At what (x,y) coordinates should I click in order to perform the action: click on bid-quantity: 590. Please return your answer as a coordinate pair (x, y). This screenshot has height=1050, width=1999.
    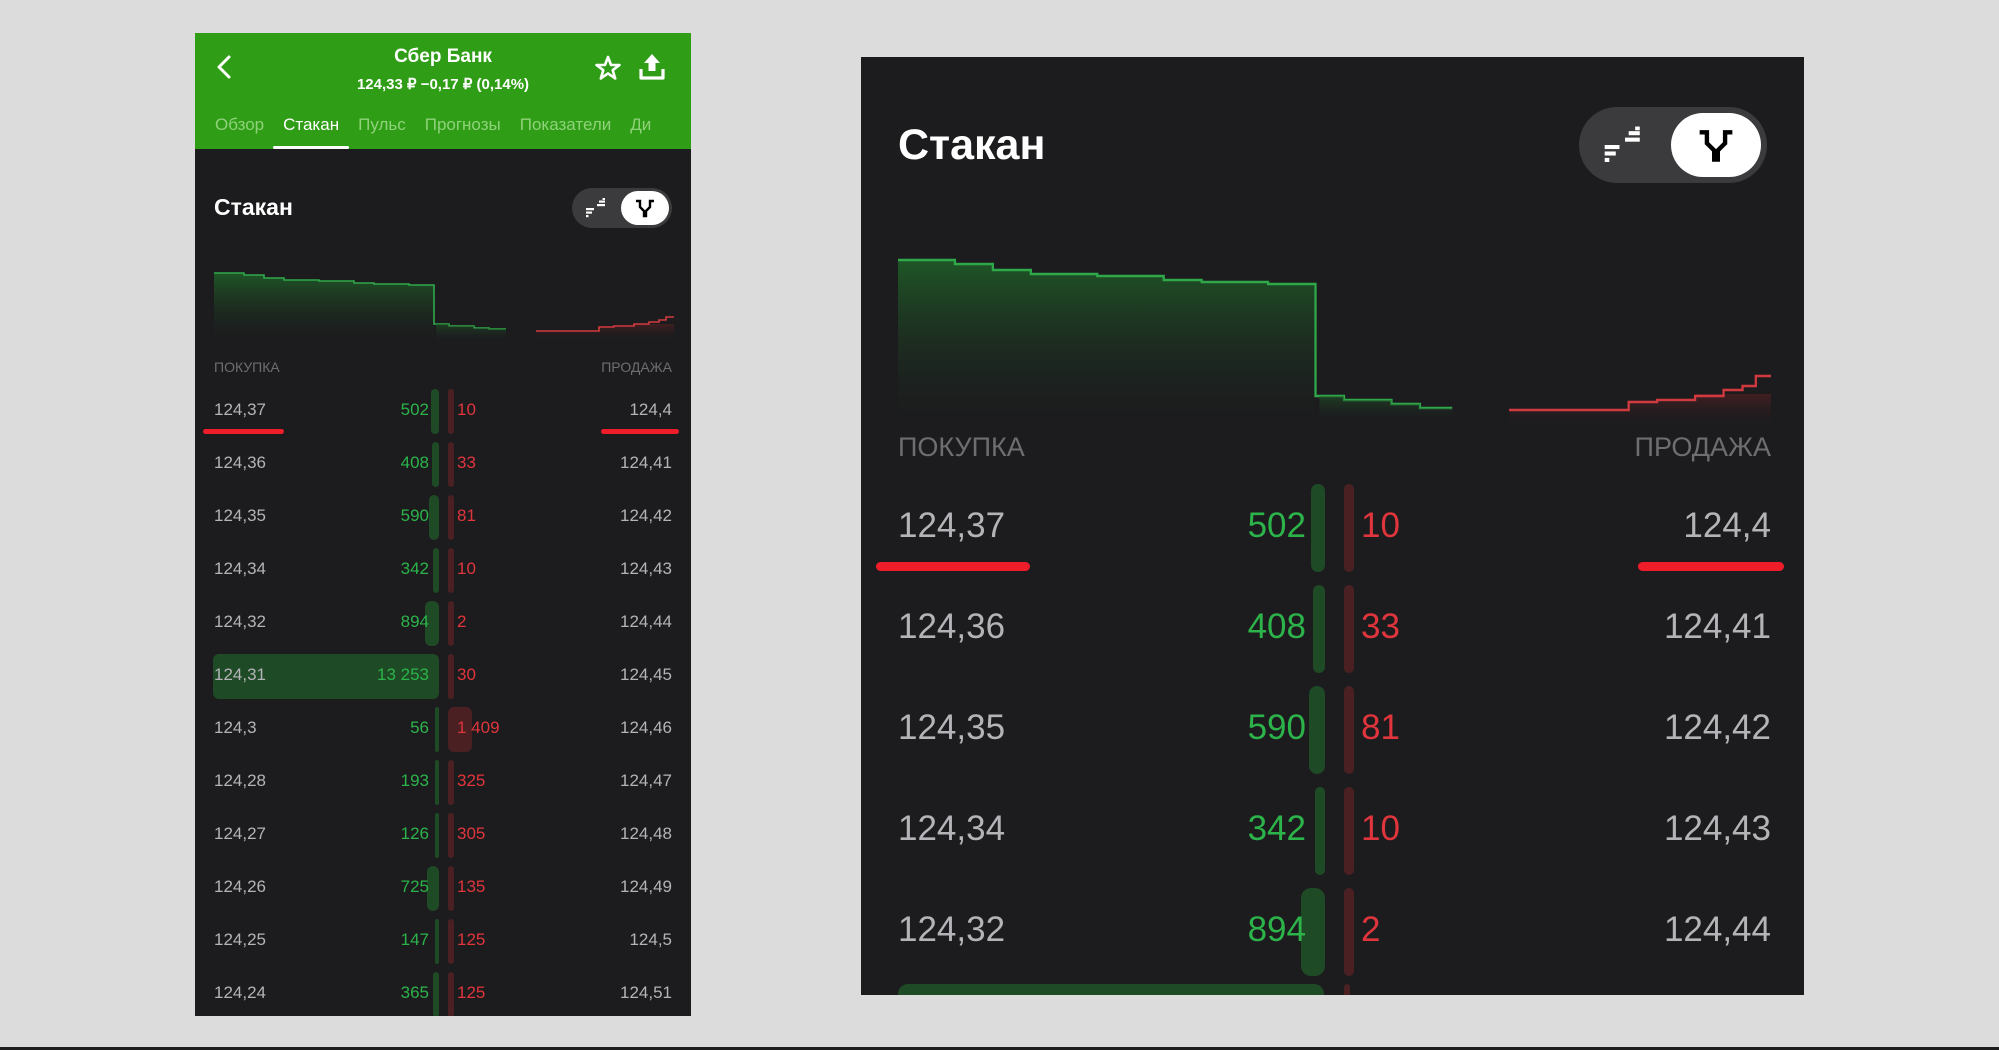
    Looking at the image, I should click on (414, 515).